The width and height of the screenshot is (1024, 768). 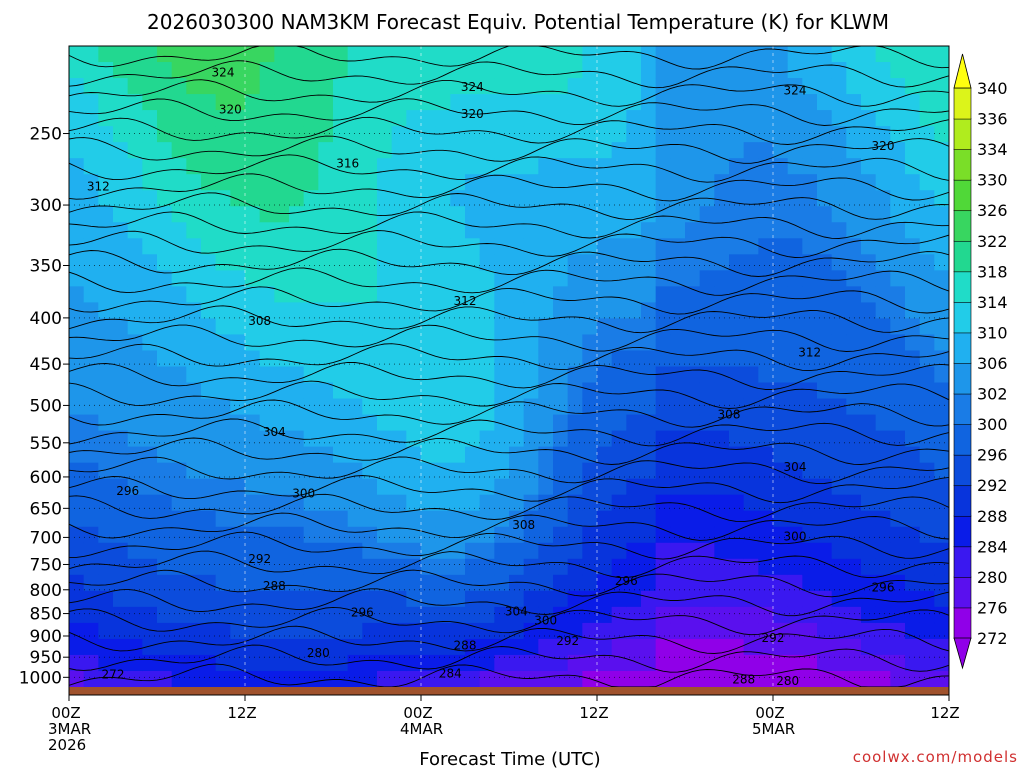 What do you see at coordinates (992, 546) in the screenshot?
I see `colorbar-label: 284` at bounding box center [992, 546].